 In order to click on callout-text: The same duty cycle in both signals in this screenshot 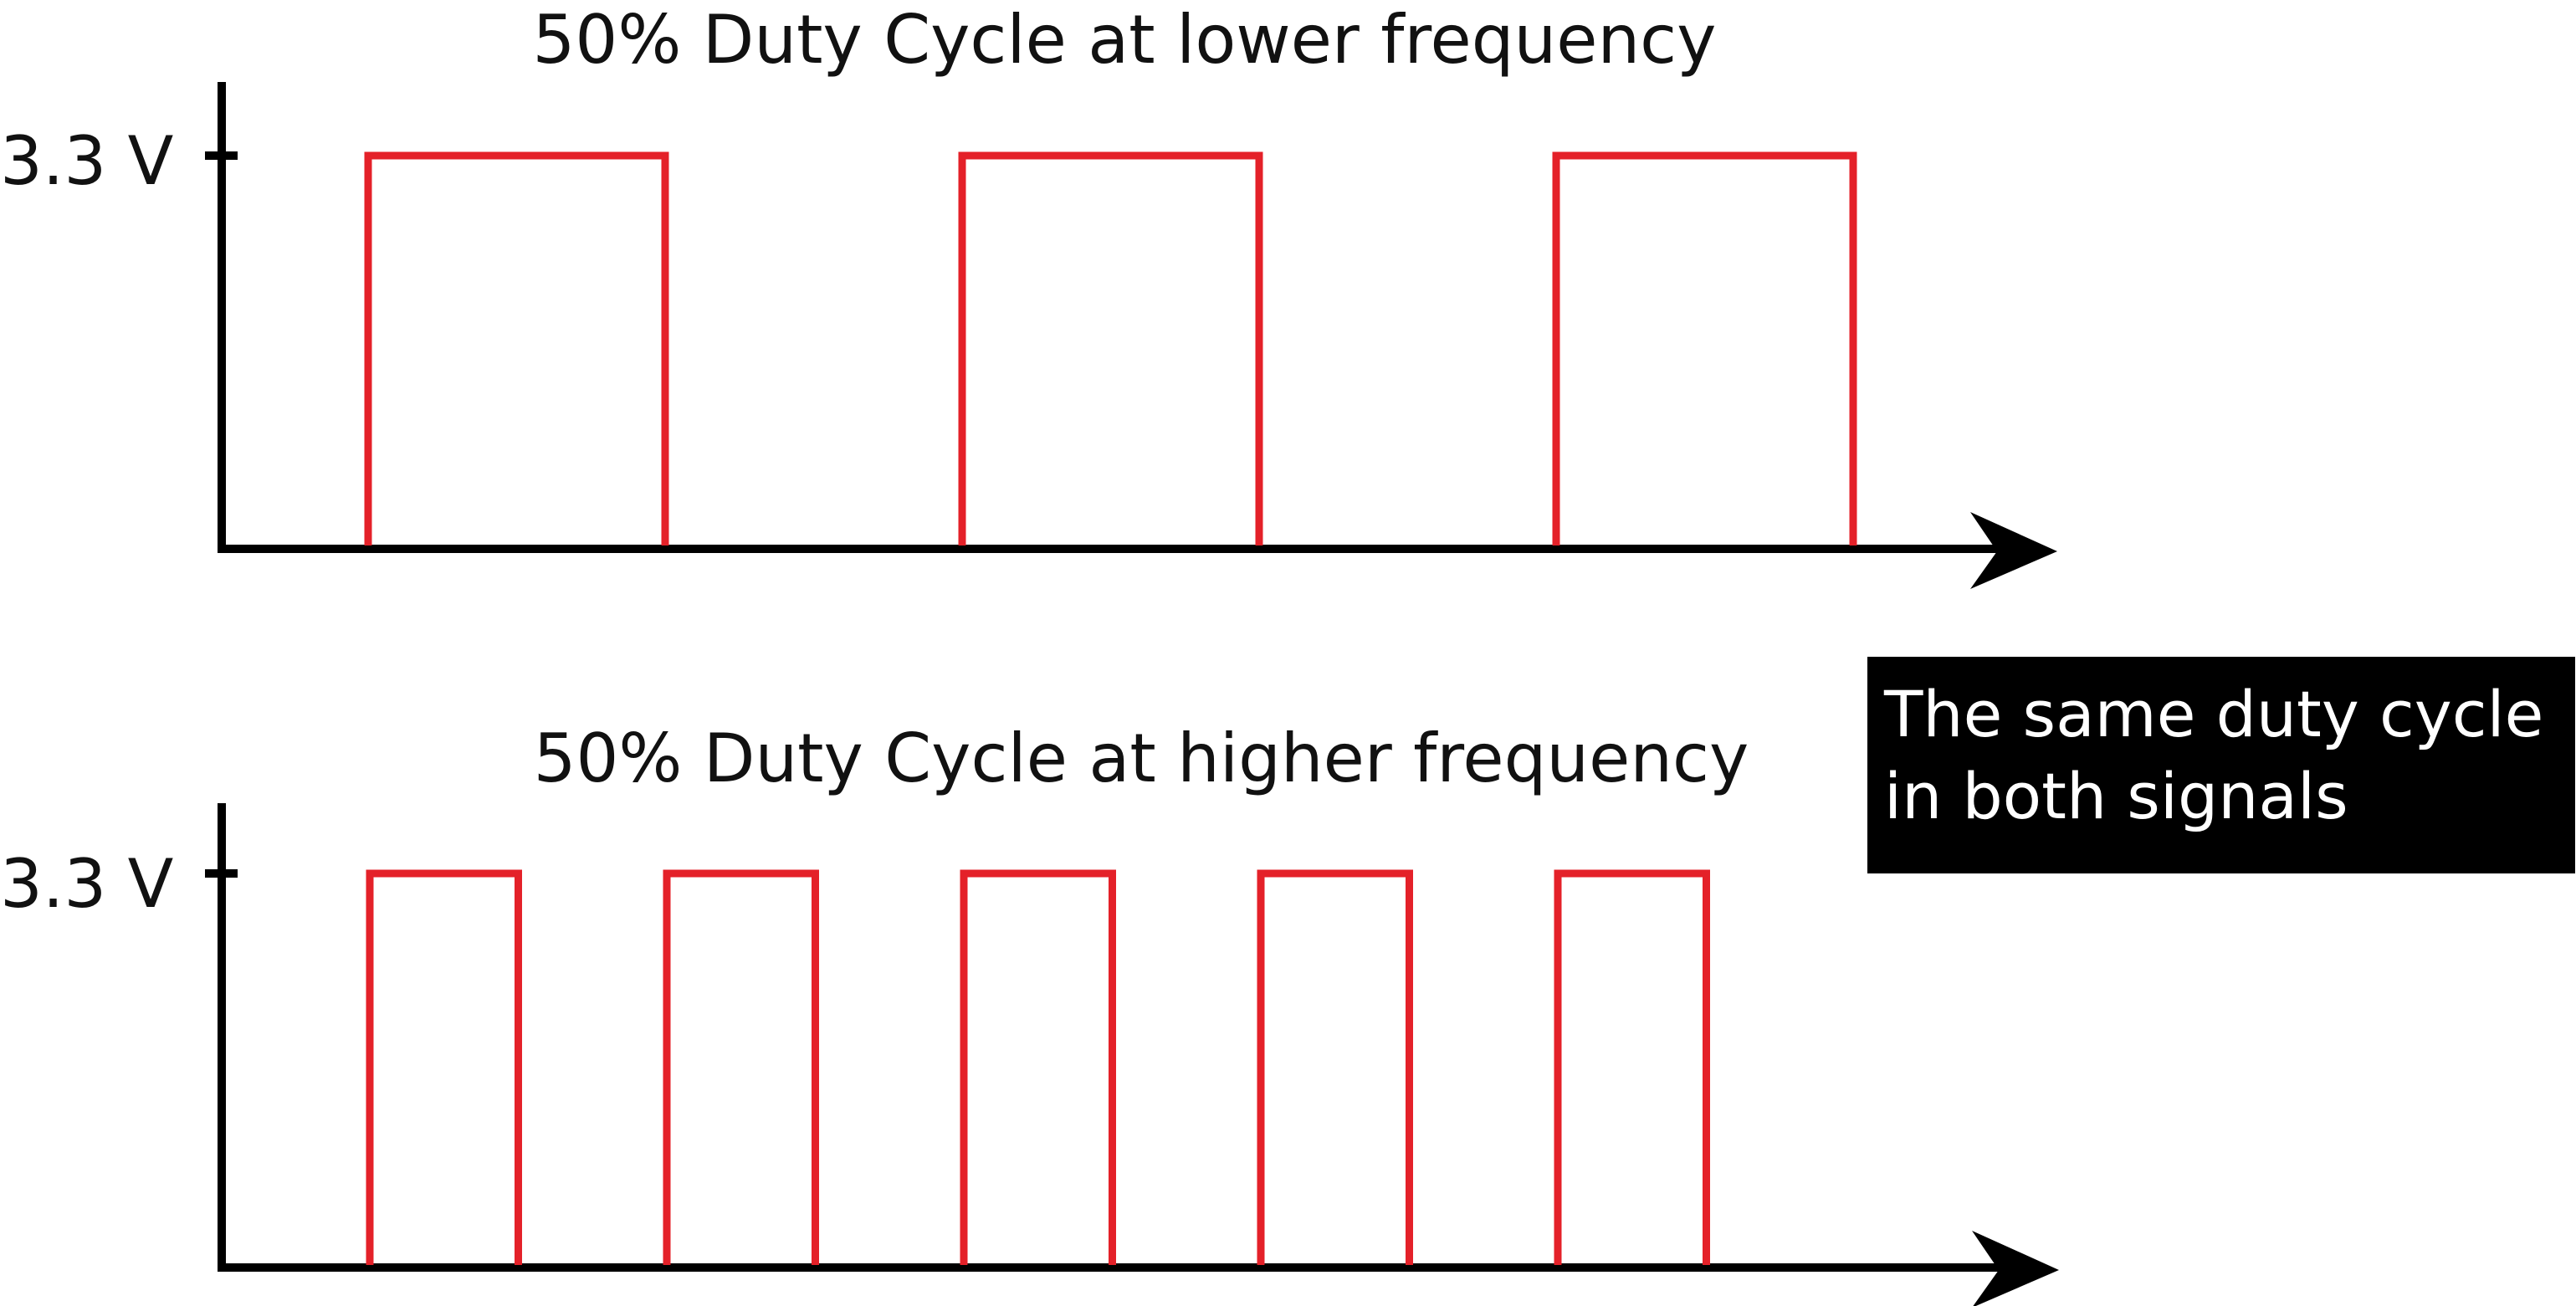, I will do `click(2214, 755)`.